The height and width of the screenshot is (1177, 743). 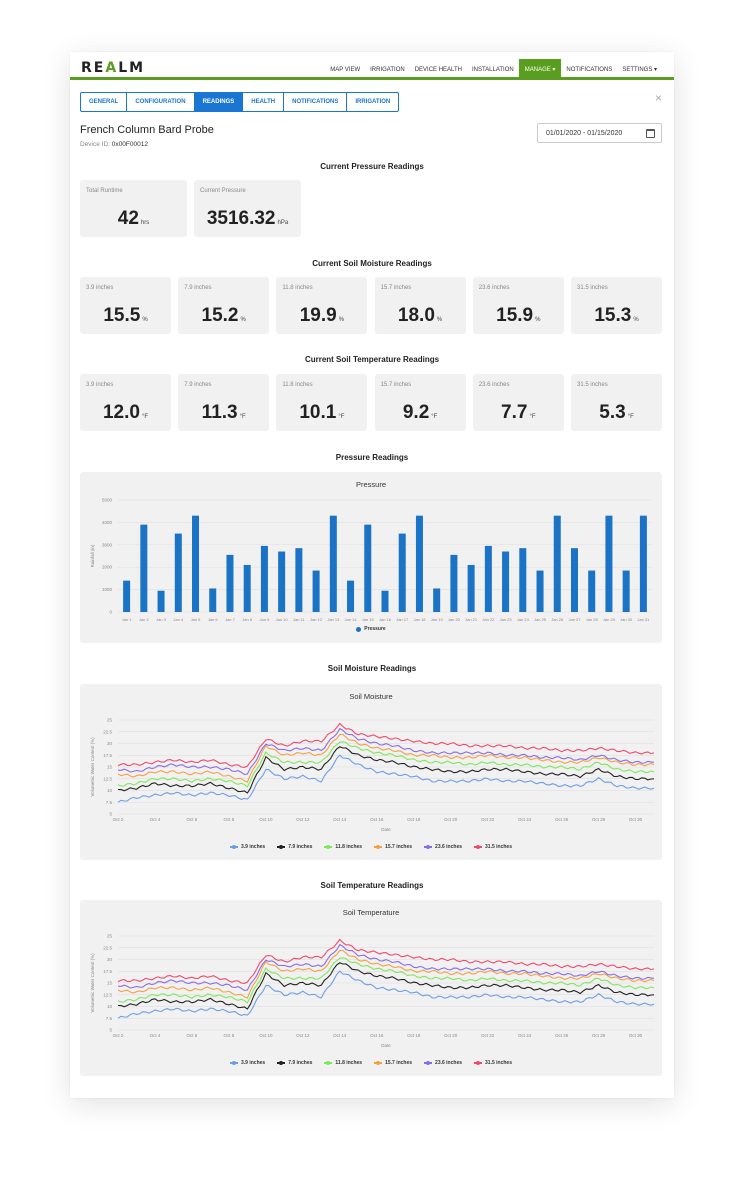 What do you see at coordinates (478, 846) in the screenshot?
I see `legend-swatch` at bounding box center [478, 846].